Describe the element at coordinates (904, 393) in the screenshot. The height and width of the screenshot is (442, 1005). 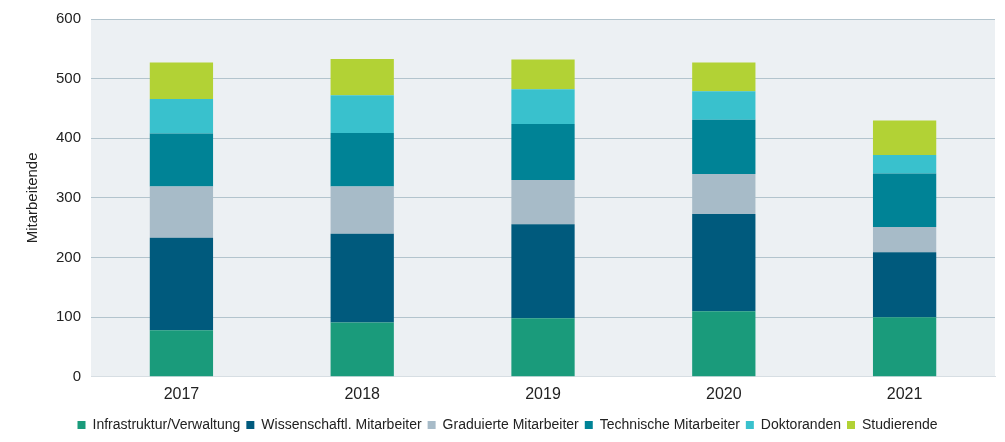
I see `x-tick-label: 2021` at that location.